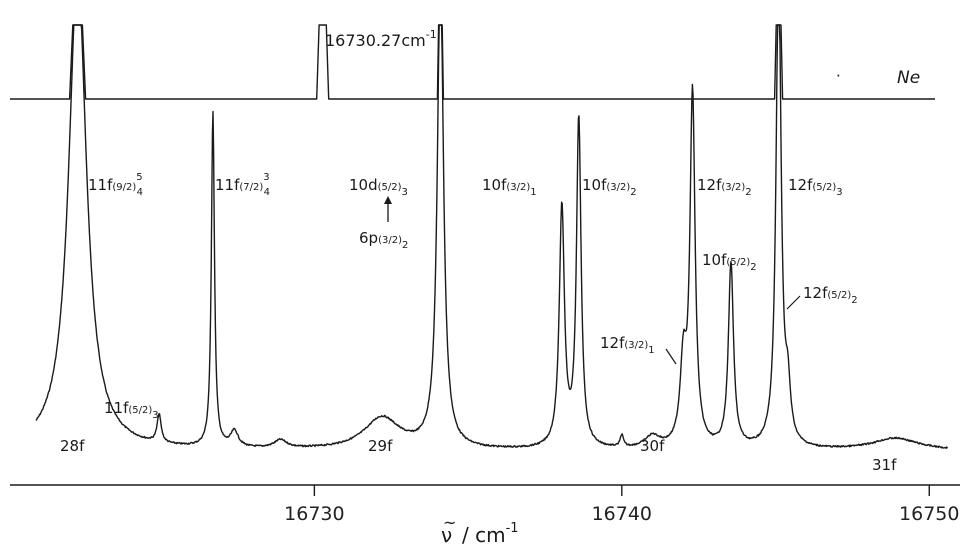  I want to click on x-axis-ticks: 16730 16740 16750, so click(621, 505).